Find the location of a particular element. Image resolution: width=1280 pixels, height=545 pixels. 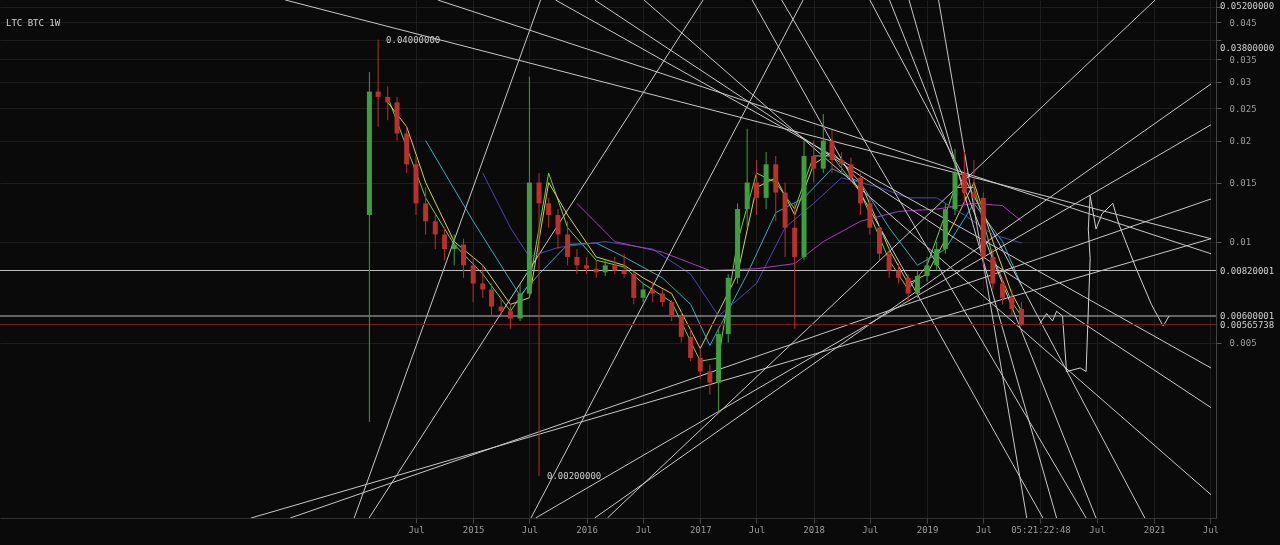

x-tick-label: 2019 is located at coordinates (927, 529).